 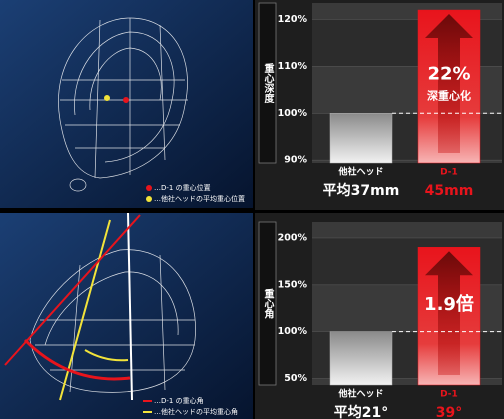 I want to click on annotation-sub: 深重心化, so click(x=449, y=95).